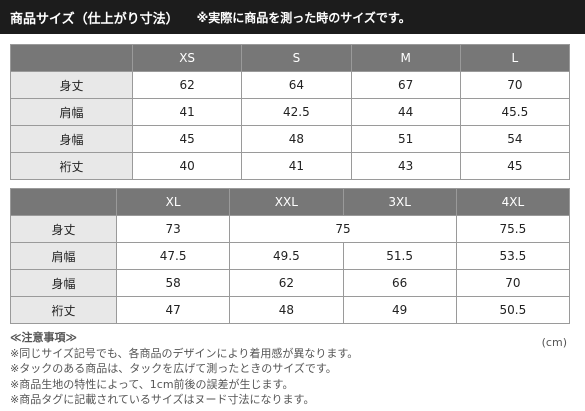 The width and height of the screenshot is (585, 411). Describe the element at coordinates (173, 368) in the screenshot. I see `note-item: ※タックのある商品は、タックを広げて測ったときのサイズです。` at that location.